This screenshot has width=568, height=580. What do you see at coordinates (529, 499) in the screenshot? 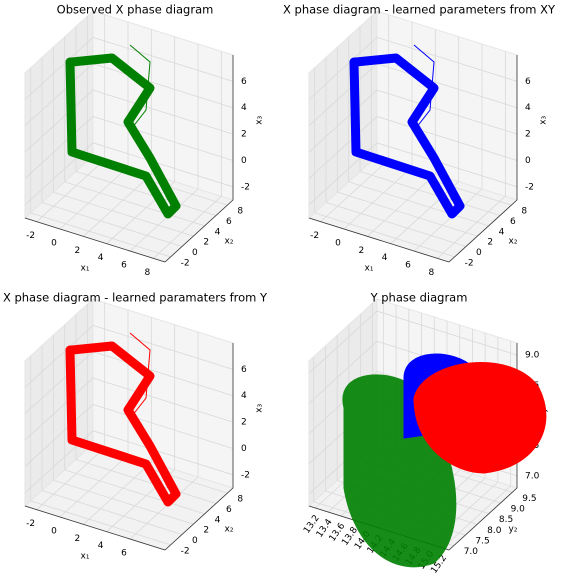
I see `y-tick-label: 9.5` at bounding box center [529, 499].